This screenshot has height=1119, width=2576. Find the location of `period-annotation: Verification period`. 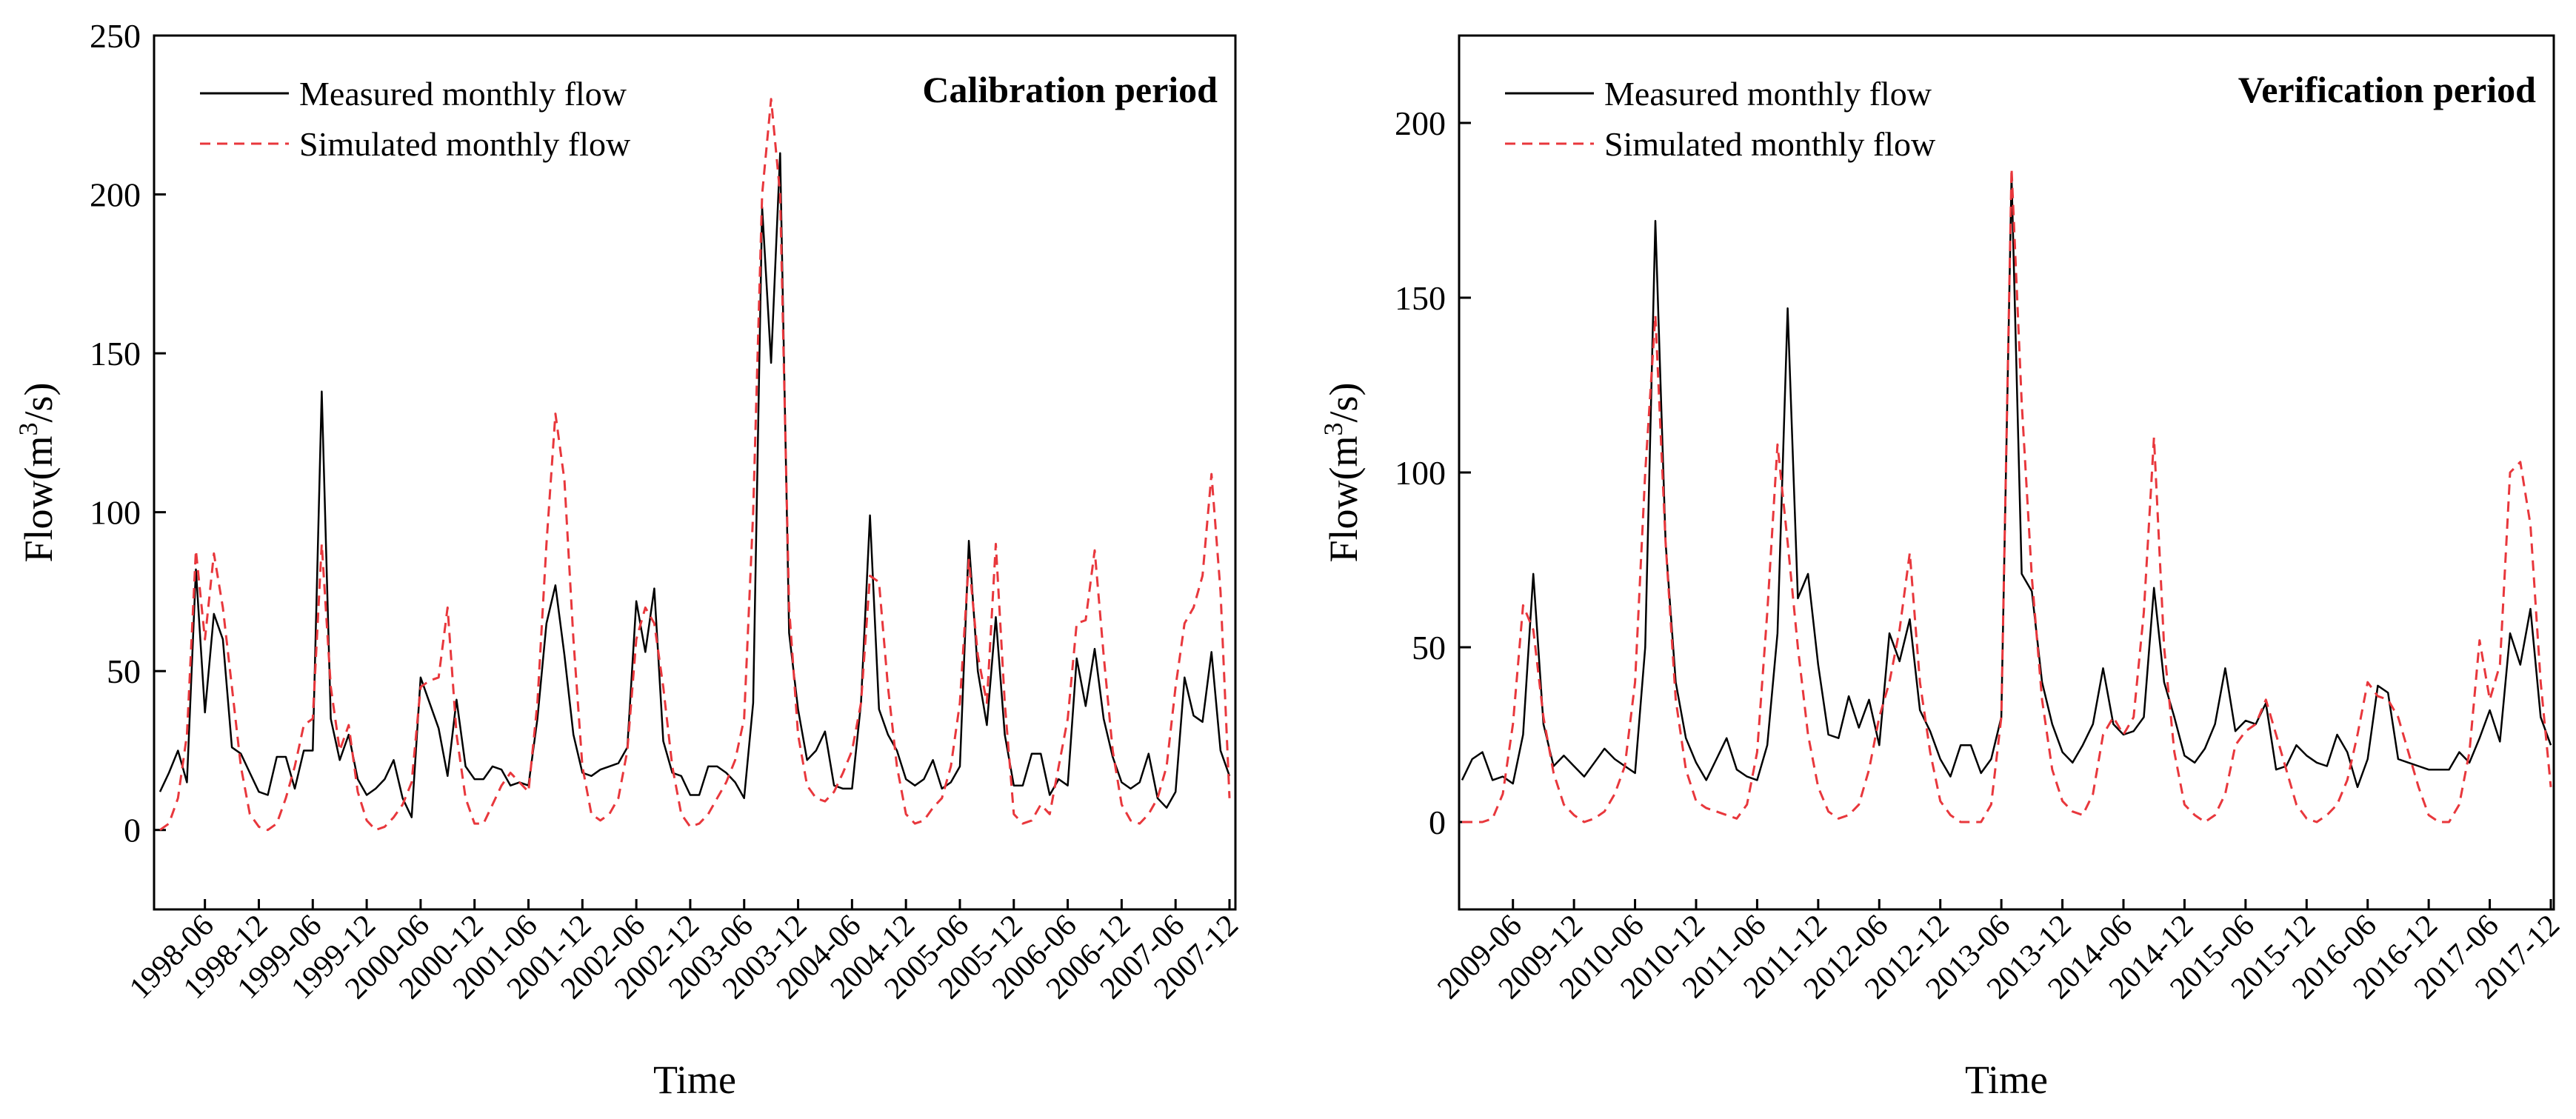

period-annotation: Verification period is located at coordinates (2387, 89).